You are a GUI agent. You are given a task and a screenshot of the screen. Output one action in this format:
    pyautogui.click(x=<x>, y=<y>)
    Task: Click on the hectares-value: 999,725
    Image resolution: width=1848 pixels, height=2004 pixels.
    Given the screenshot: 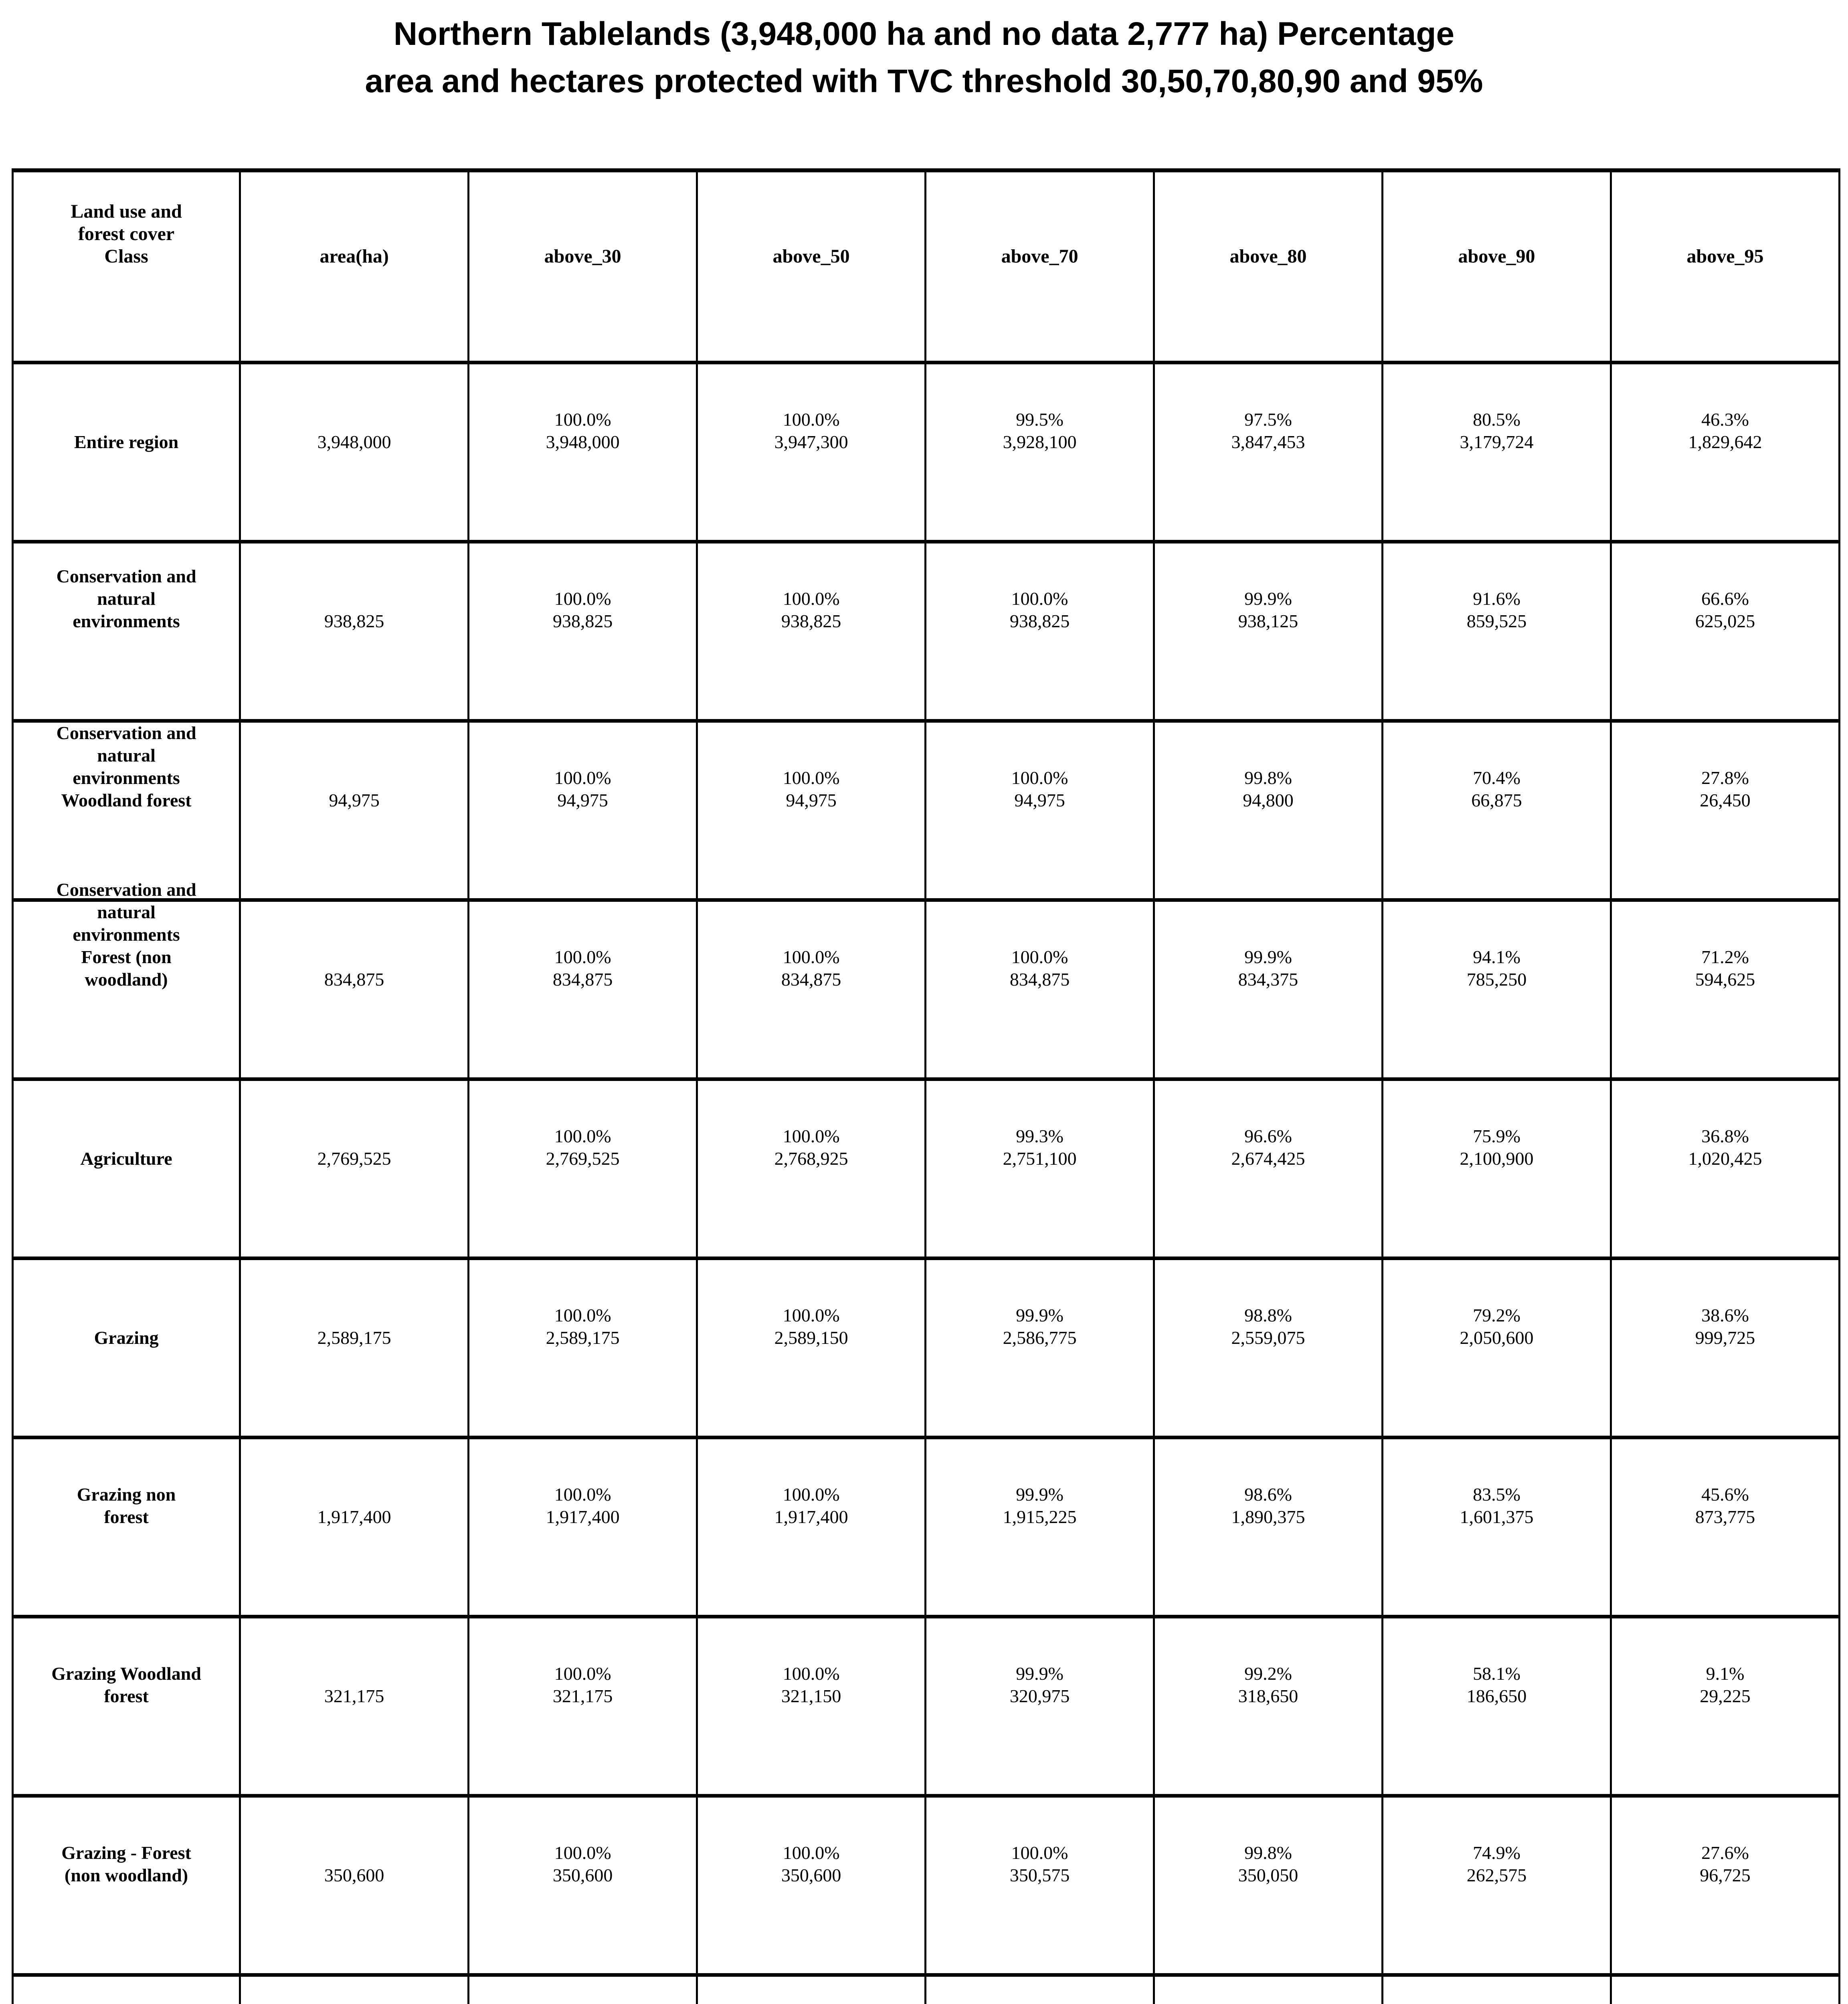 What is the action you would take?
    pyautogui.click(x=1725, y=1337)
    